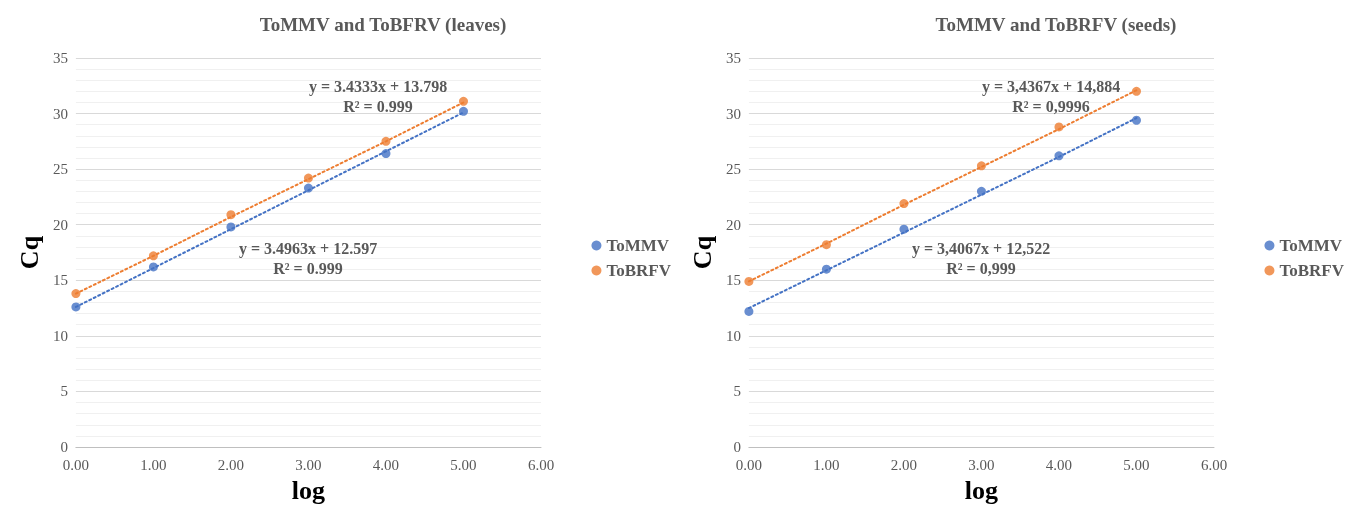  I want to click on chart-title: ToMMV and ToBFRV (leaves), so click(383, 25).